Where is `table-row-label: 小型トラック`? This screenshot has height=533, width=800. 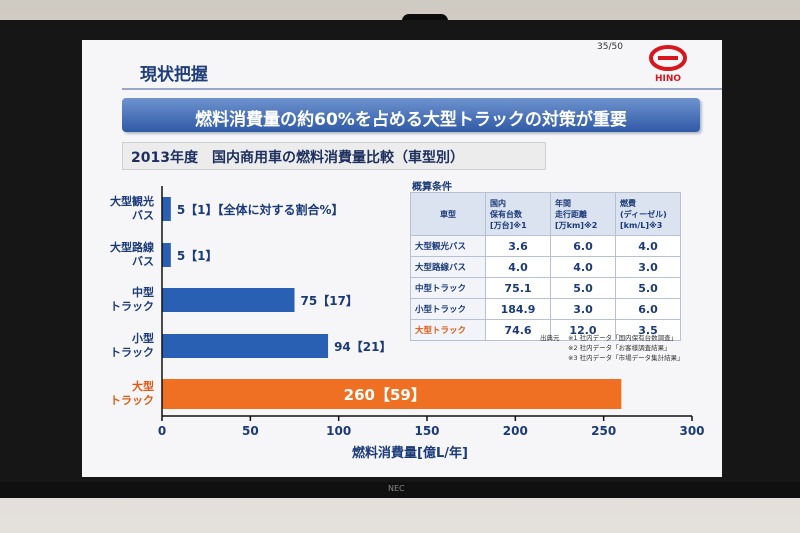
table-row-label: 小型トラック is located at coordinates (448, 309).